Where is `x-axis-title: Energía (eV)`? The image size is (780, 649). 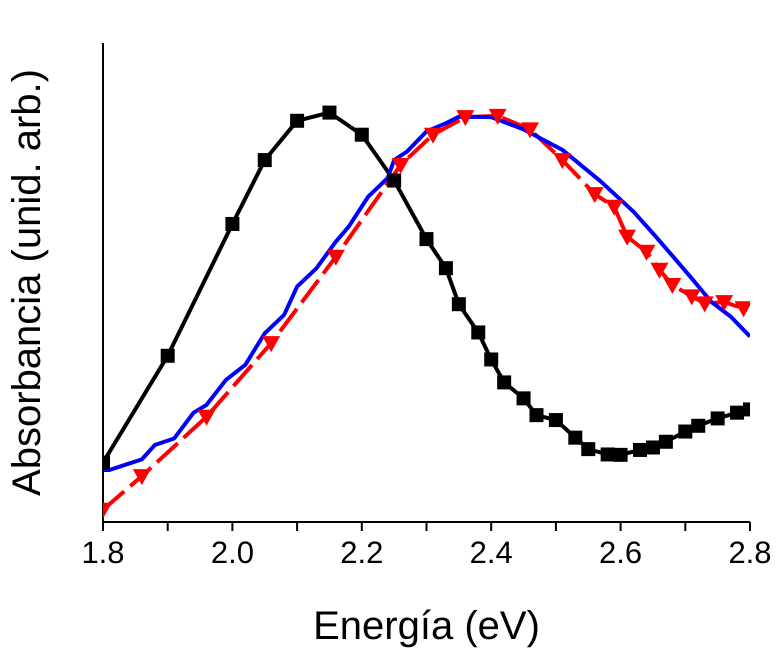 x-axis-title: Energía (eV) is located at coordinates (426, 626).